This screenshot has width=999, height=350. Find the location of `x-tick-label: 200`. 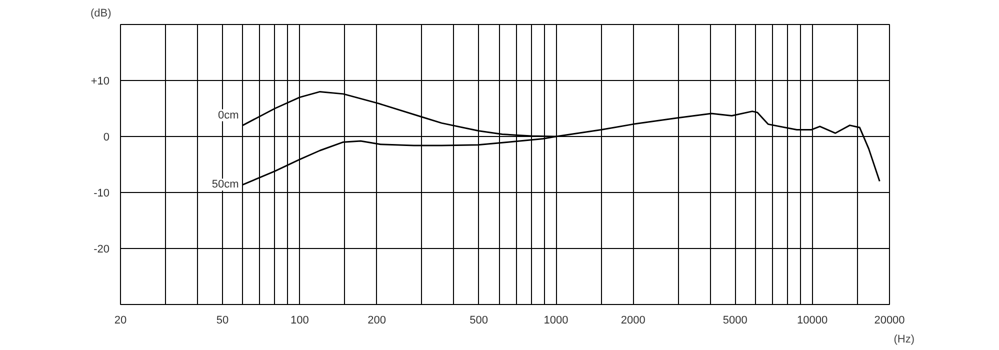

x-tick-label: 200 is located at coordinates (377, 320).